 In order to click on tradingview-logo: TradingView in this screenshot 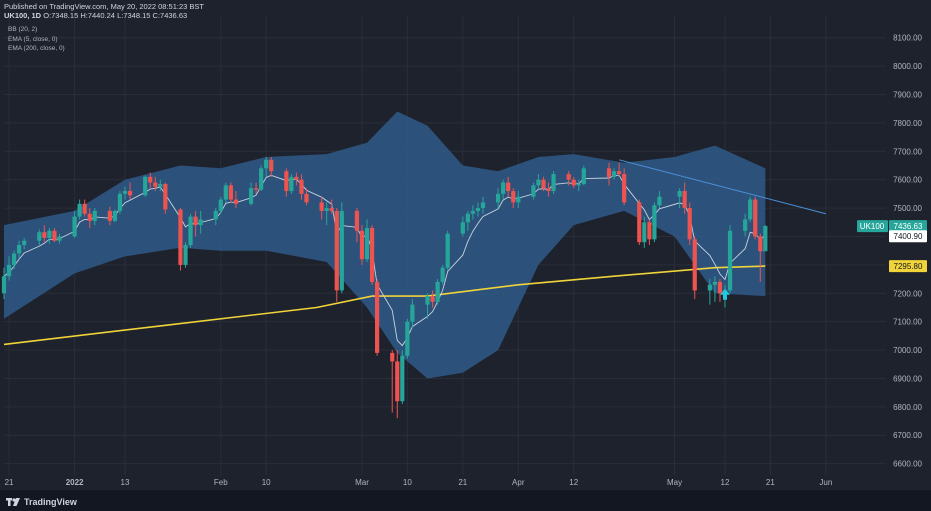, I will do `click(41, 502)`.